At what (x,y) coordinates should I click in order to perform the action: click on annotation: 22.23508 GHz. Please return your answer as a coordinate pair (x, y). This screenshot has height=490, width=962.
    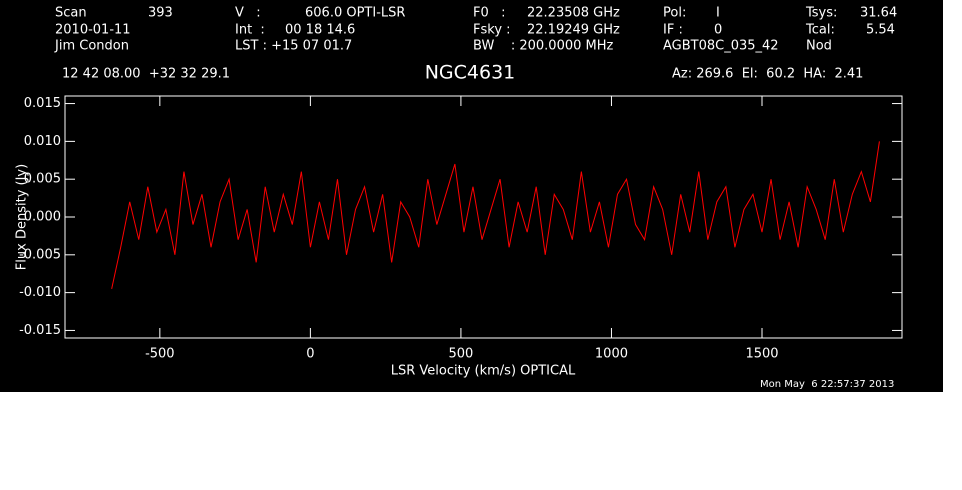
    Looking at the image, I should click on (573, 13).